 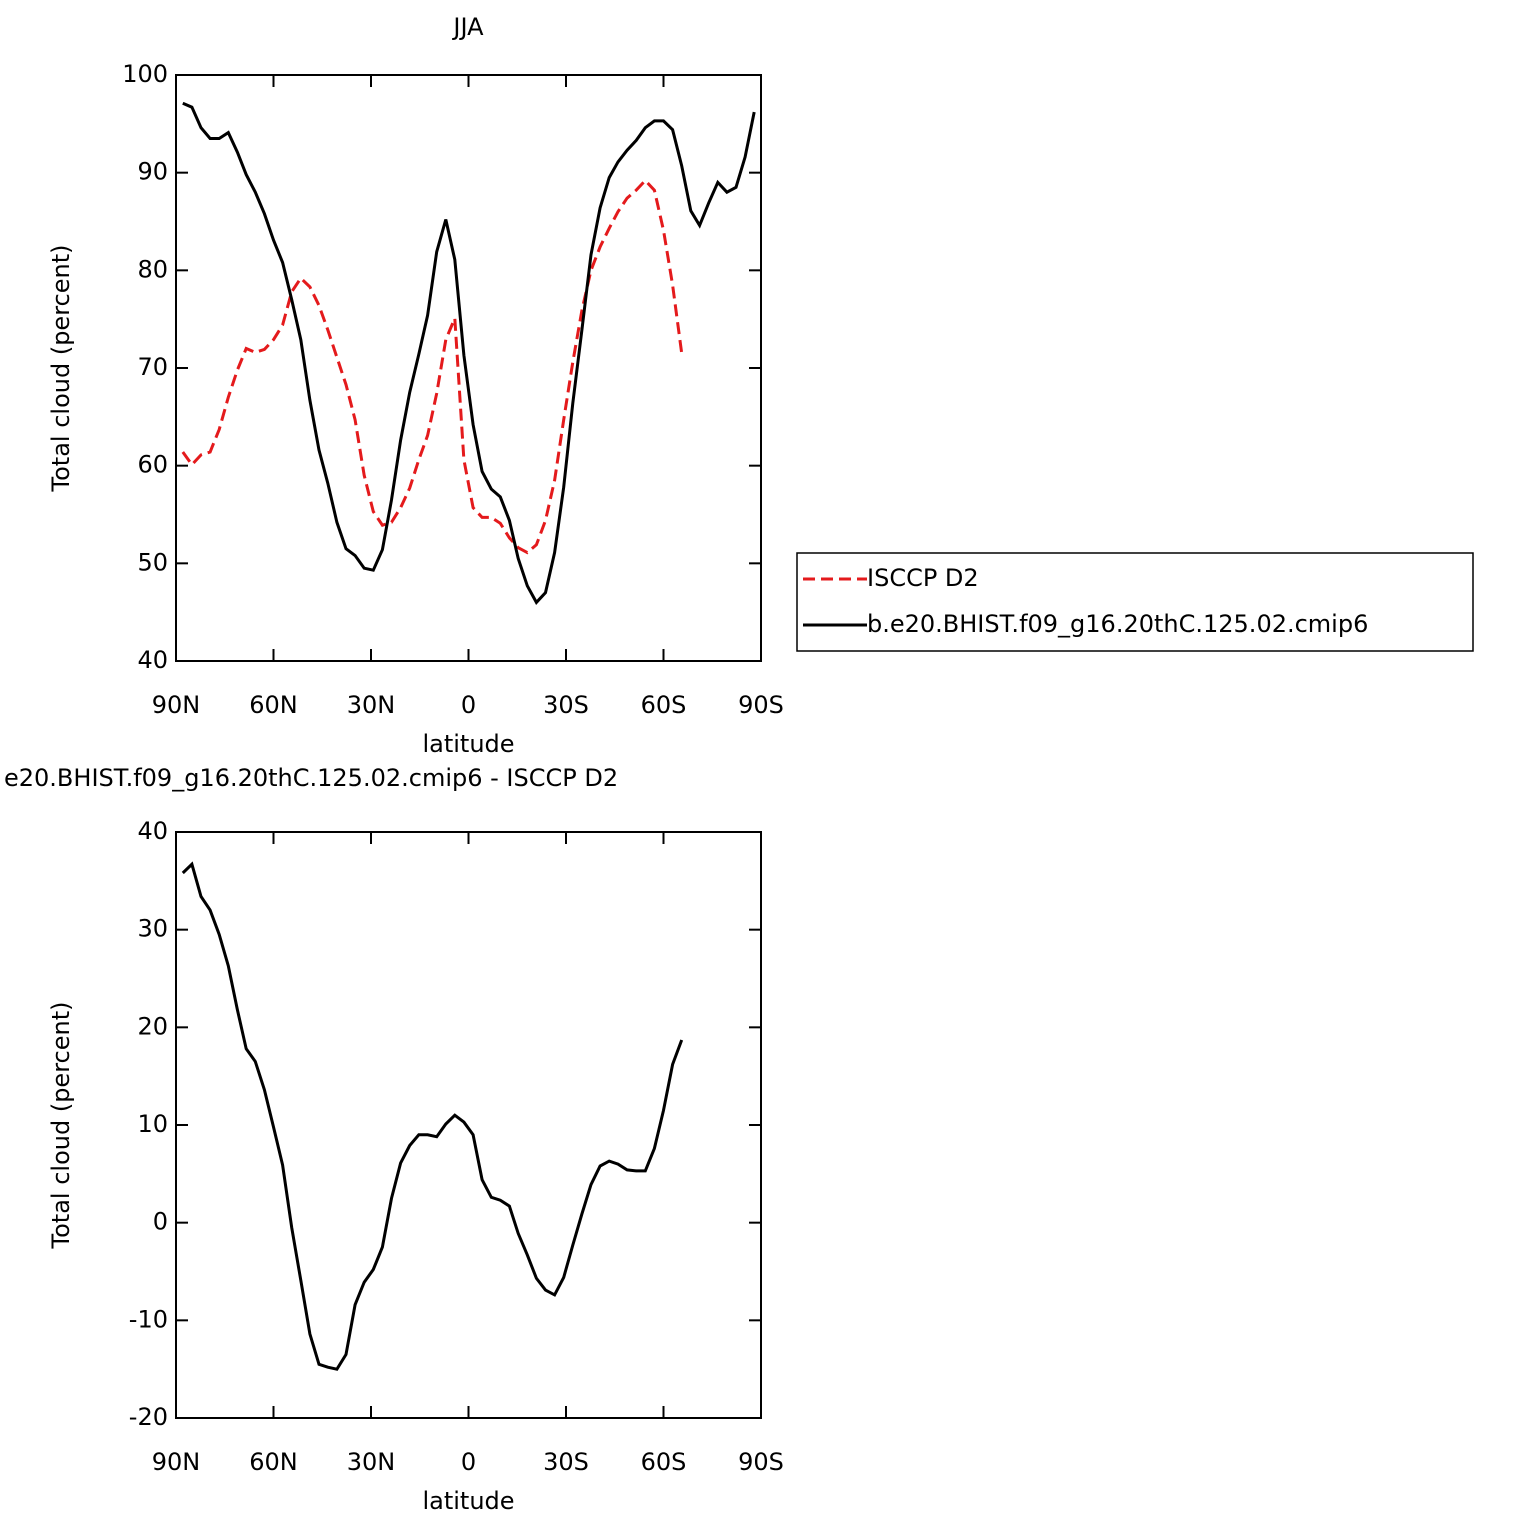 What do you see at coordinates (160, 1222) in the screenshot?
I see `y-tick-label: 0` at bounding box center [160, 1222].